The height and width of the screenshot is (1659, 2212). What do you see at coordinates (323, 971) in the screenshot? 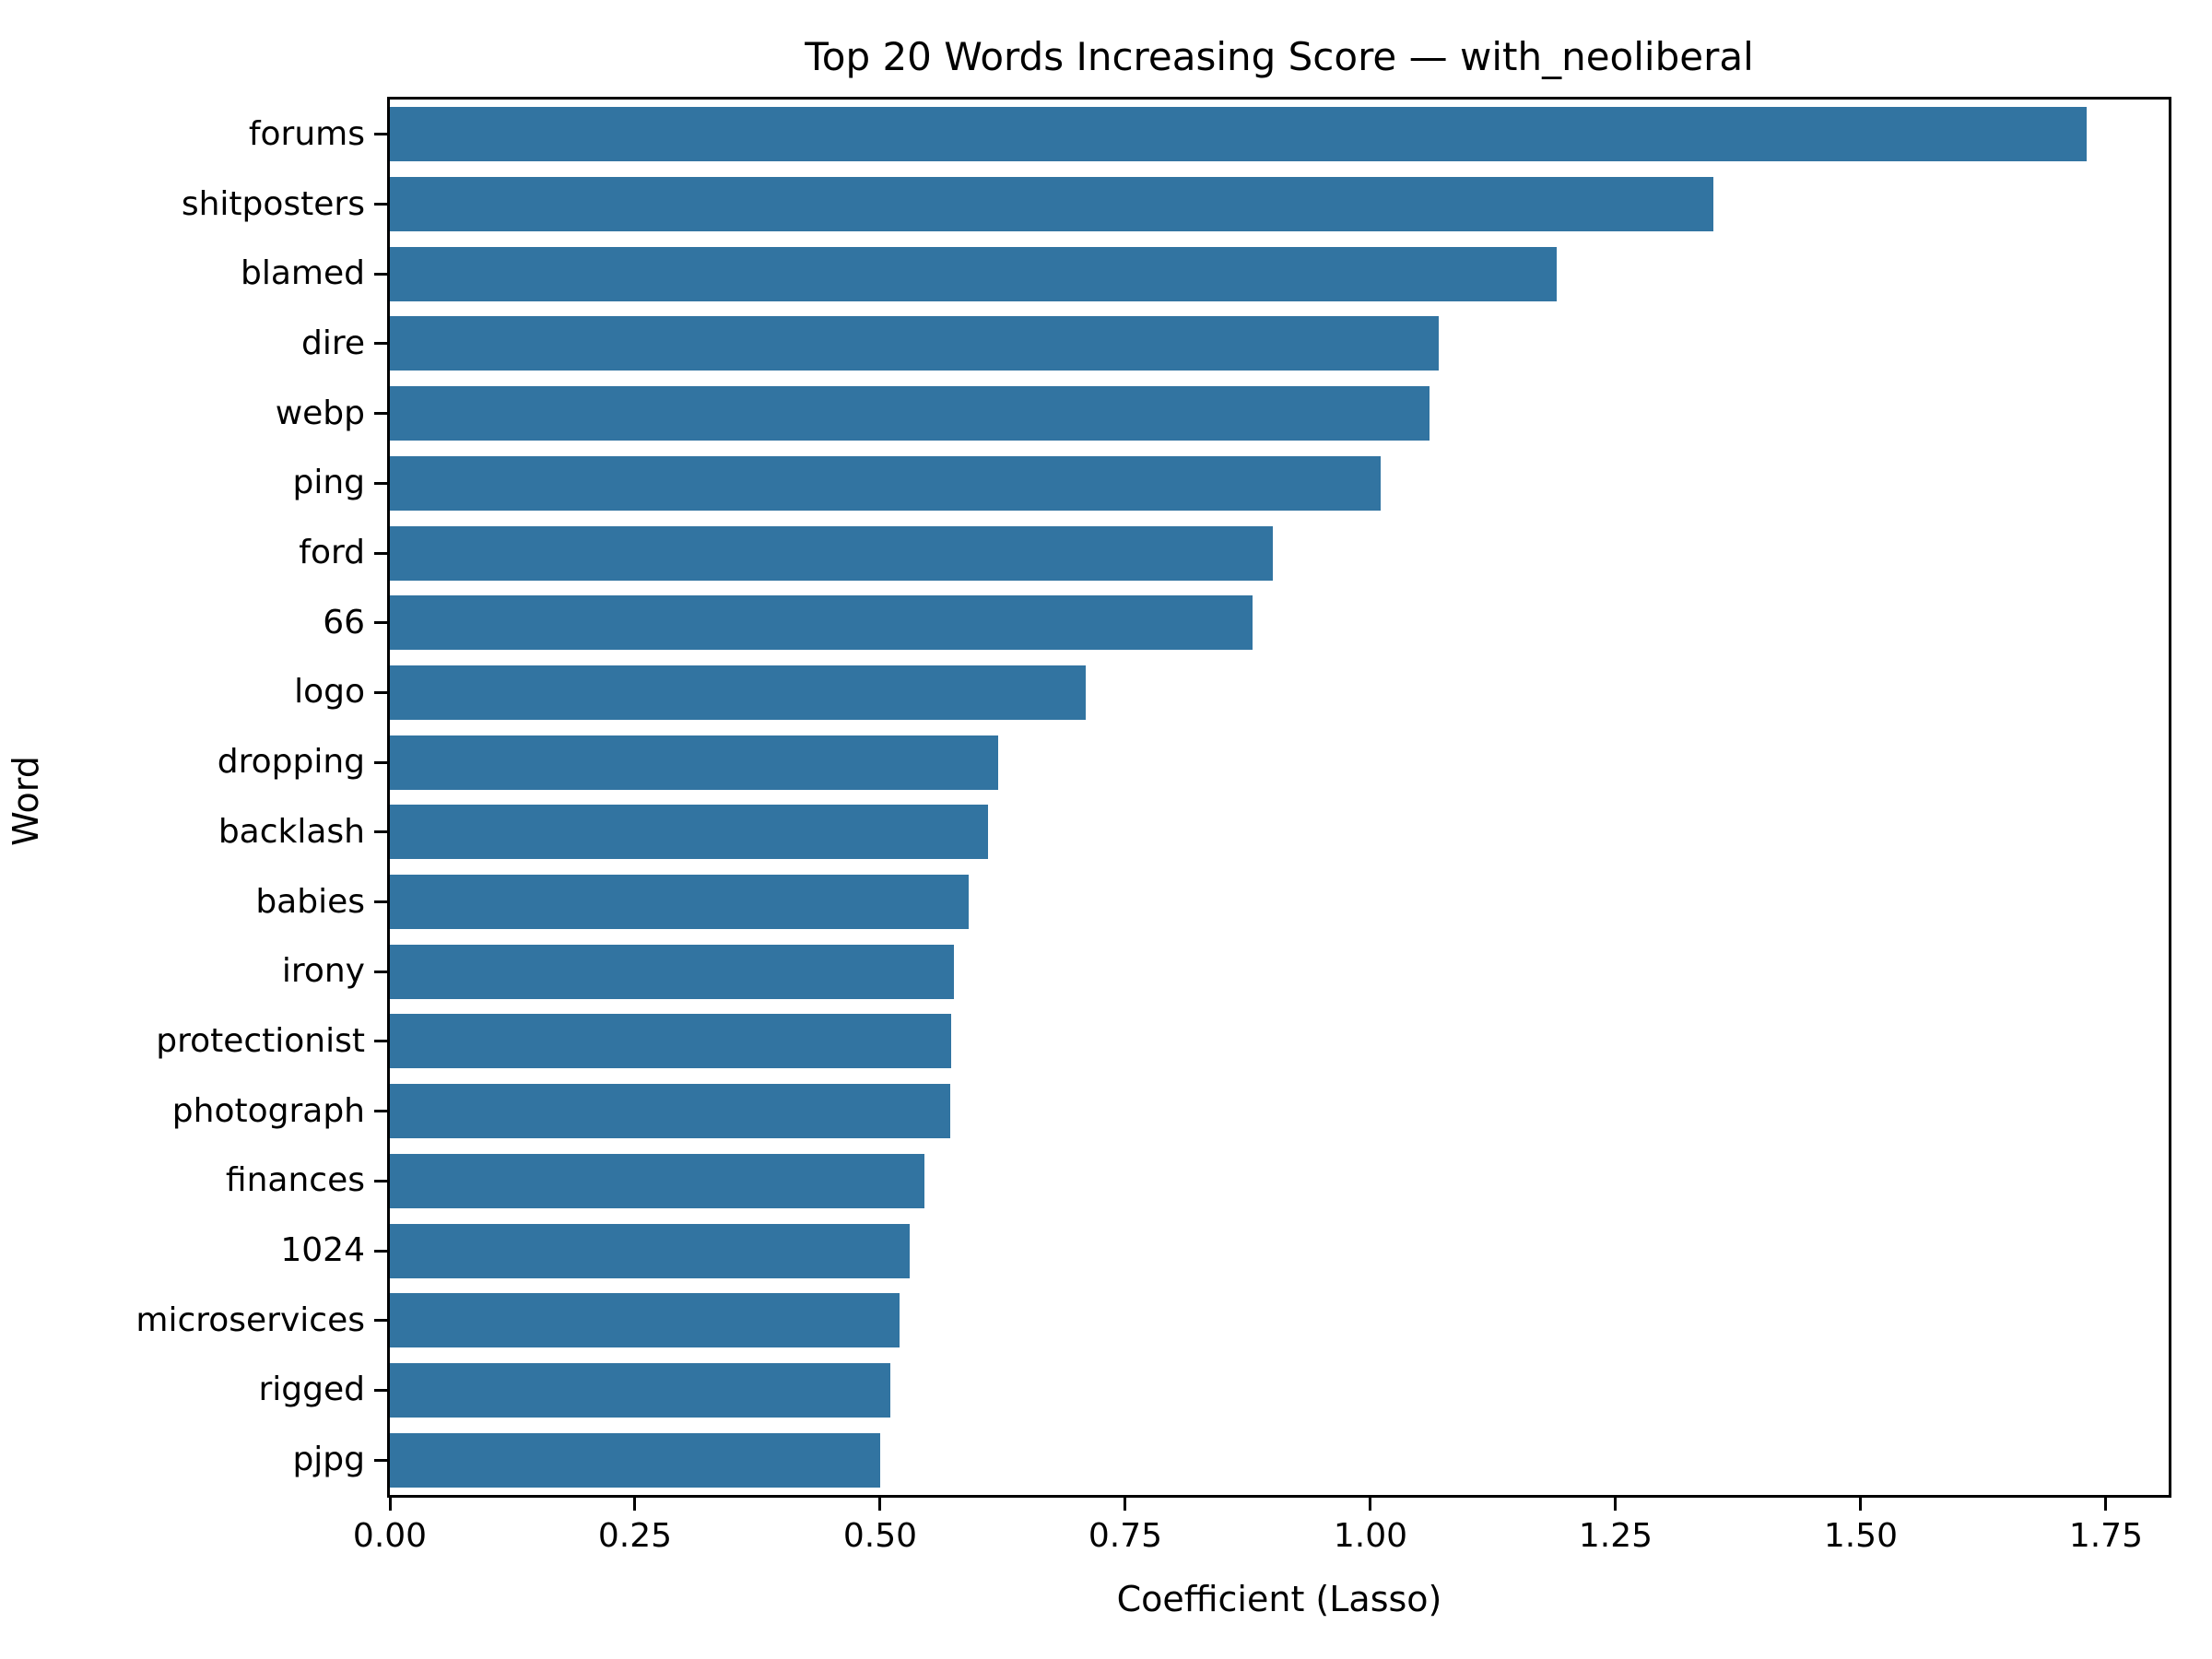
I see `y-tick-label-irony: irony` at bounding box center [323, 971].